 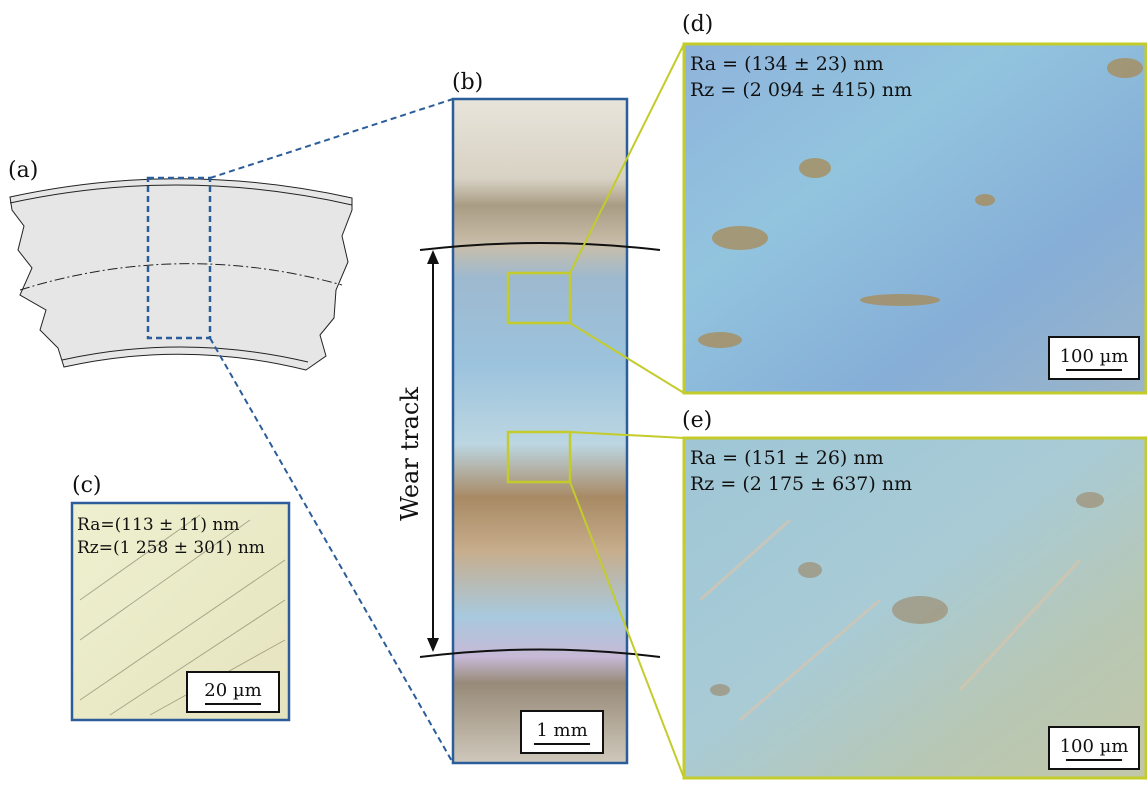 What do you see at coordinates (181, 277) in the screenshot?
I see `part-centerline` at bounding box center [181, 277].